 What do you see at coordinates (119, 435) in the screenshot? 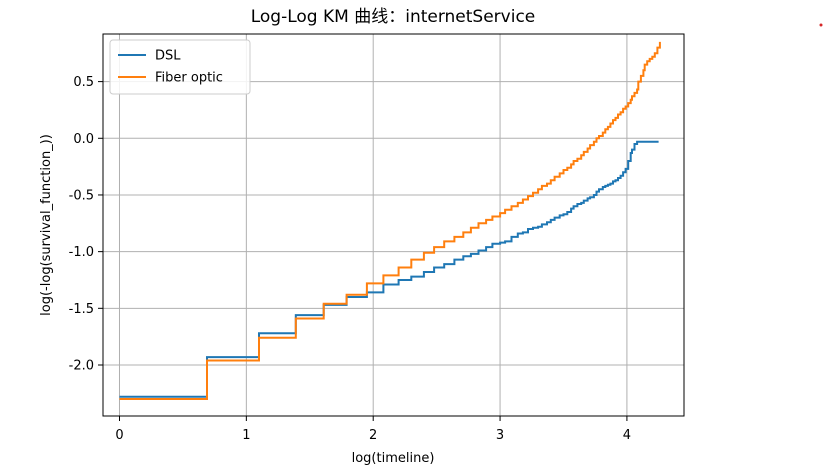
I see `x-tick-label: 0` at bounding box center [119, 435].